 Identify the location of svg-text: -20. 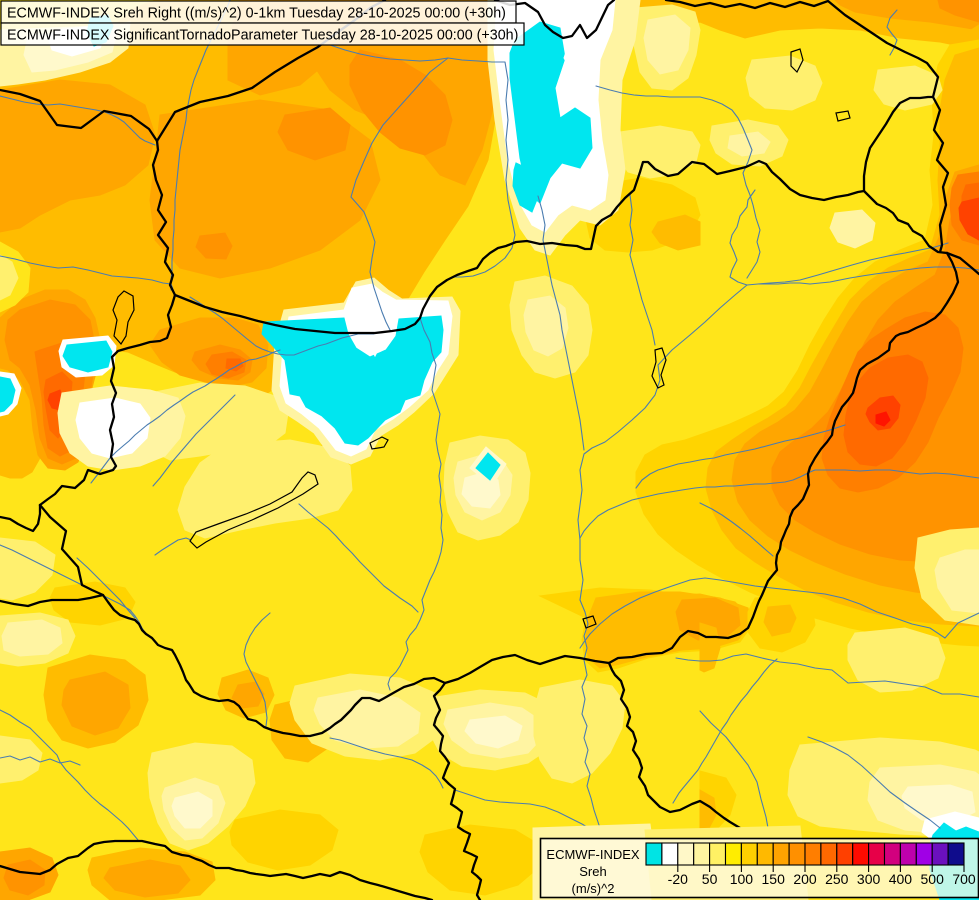
(678, 879).